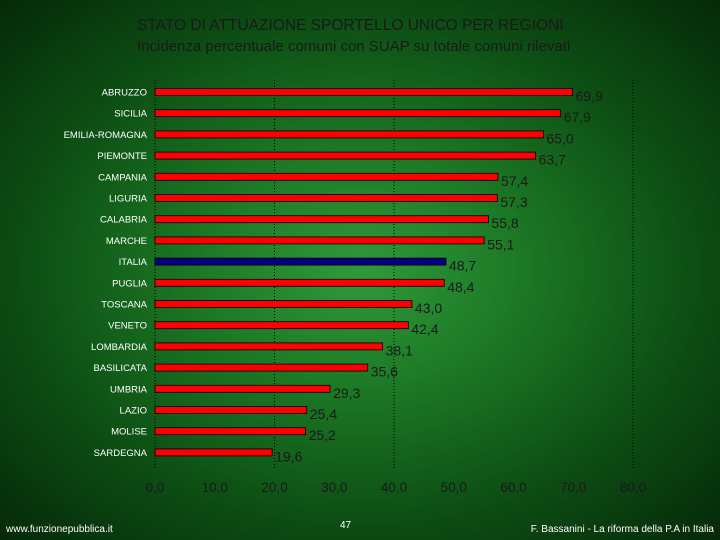 This screenshot has height=540, width=720. Describe the element at coordinates (346, 525) in the screenshot. I see `page-number: 47` at that location.